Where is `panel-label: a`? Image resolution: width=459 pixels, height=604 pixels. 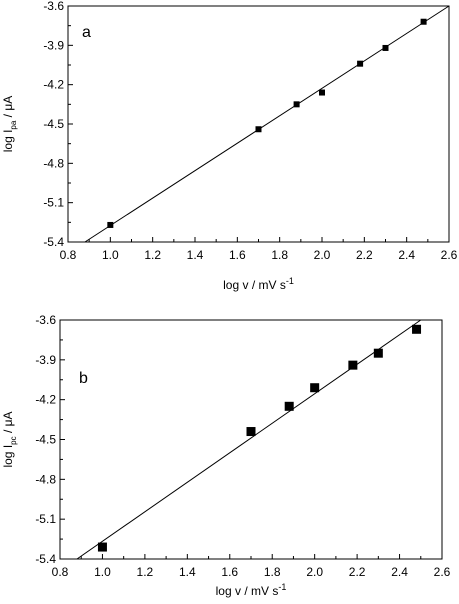 panel-label: a is located at coordinates (86, 32).